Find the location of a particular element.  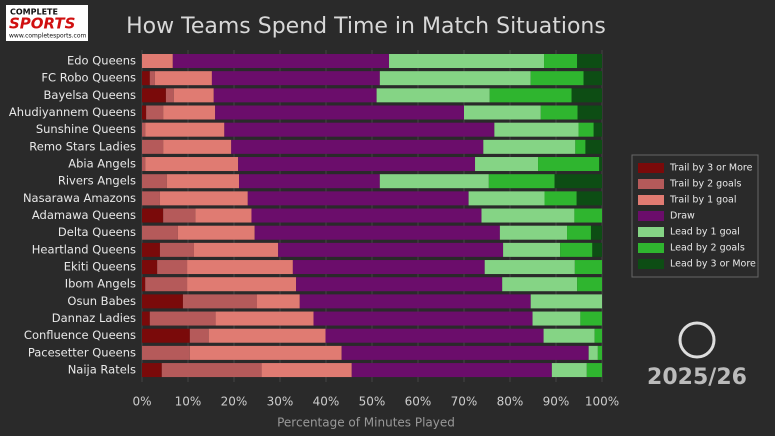

x-tick-label: 50% is located at coordinates (372, 402).